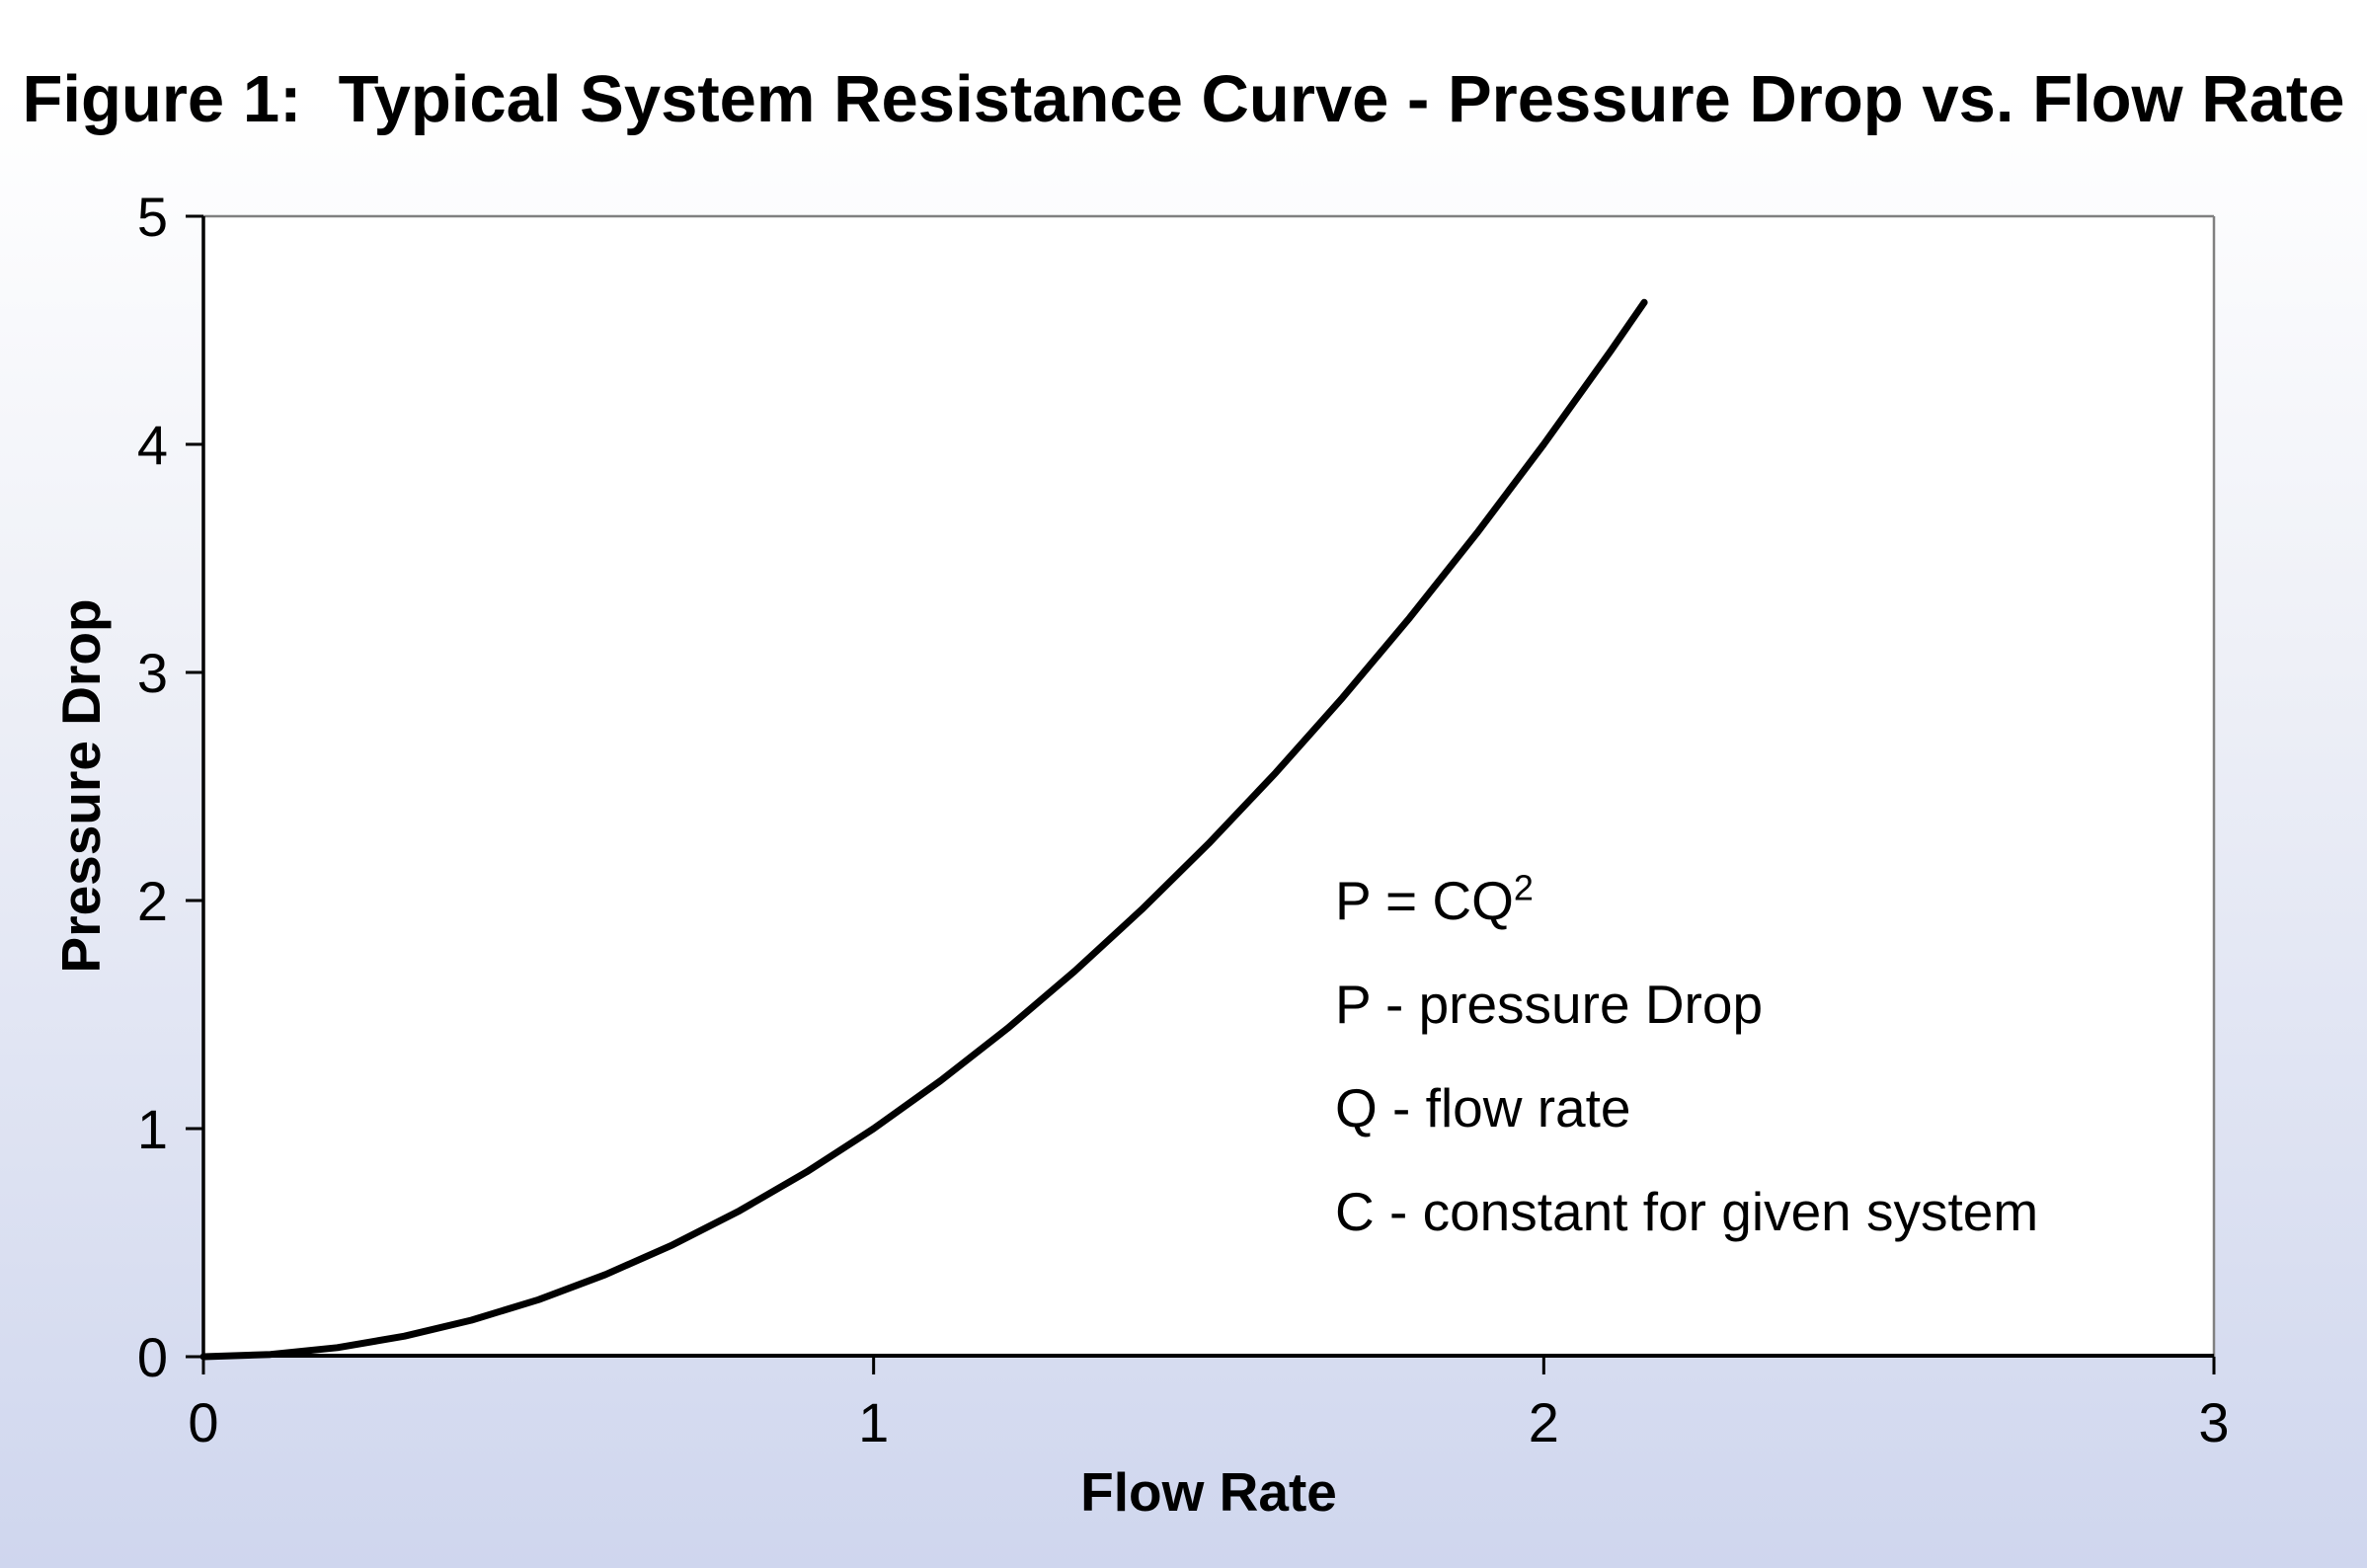 The image size is (2367, 1568). What do you see at coordinates (1523, 887) in the screenshot?
I see `equation-exponent: 2` at bounding box center [1523, 887].